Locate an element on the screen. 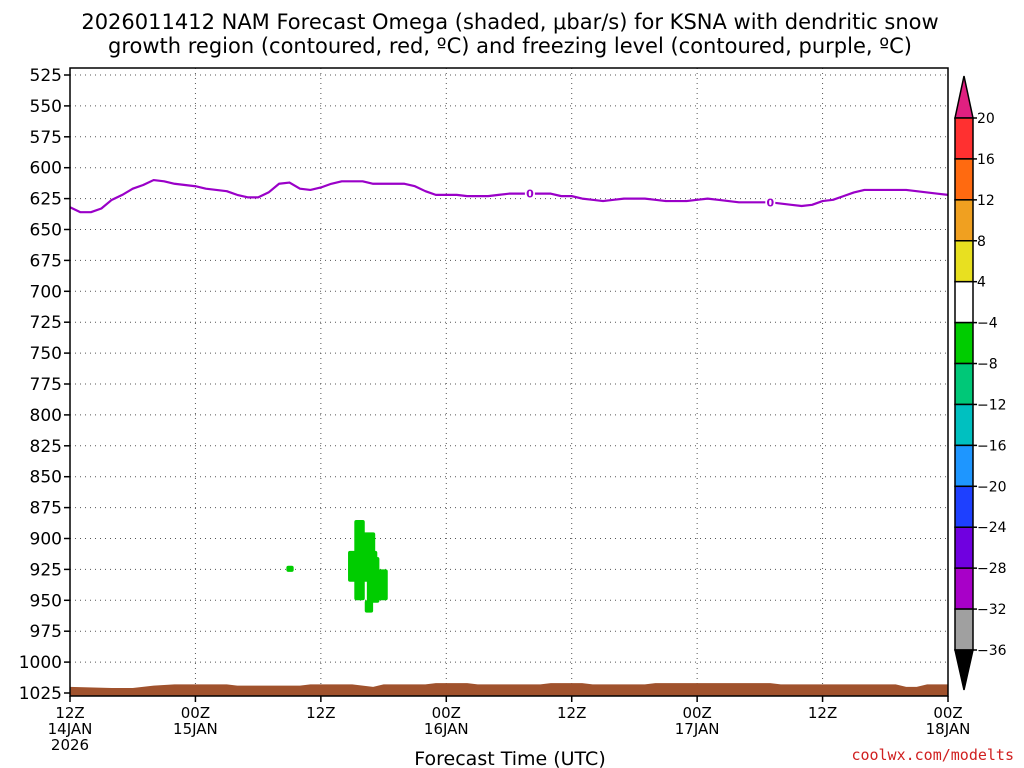 Image resolution: width=1024 pixels, height=768 pixels. colorbar-label: 20 is located at coordinates (986, 119).